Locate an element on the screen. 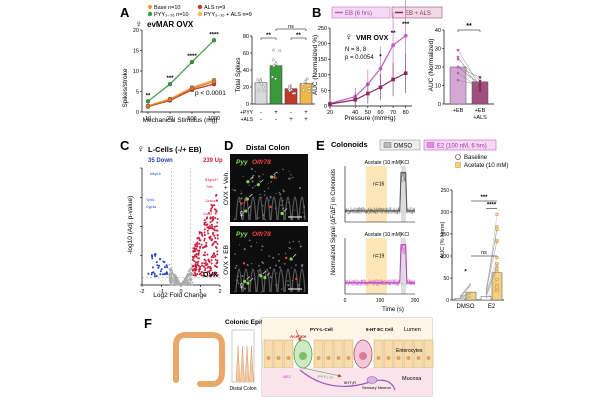 This screenshot has width=600, height=400. e-xlabel-dmso: DMSO is located at coordinates (466, 307).